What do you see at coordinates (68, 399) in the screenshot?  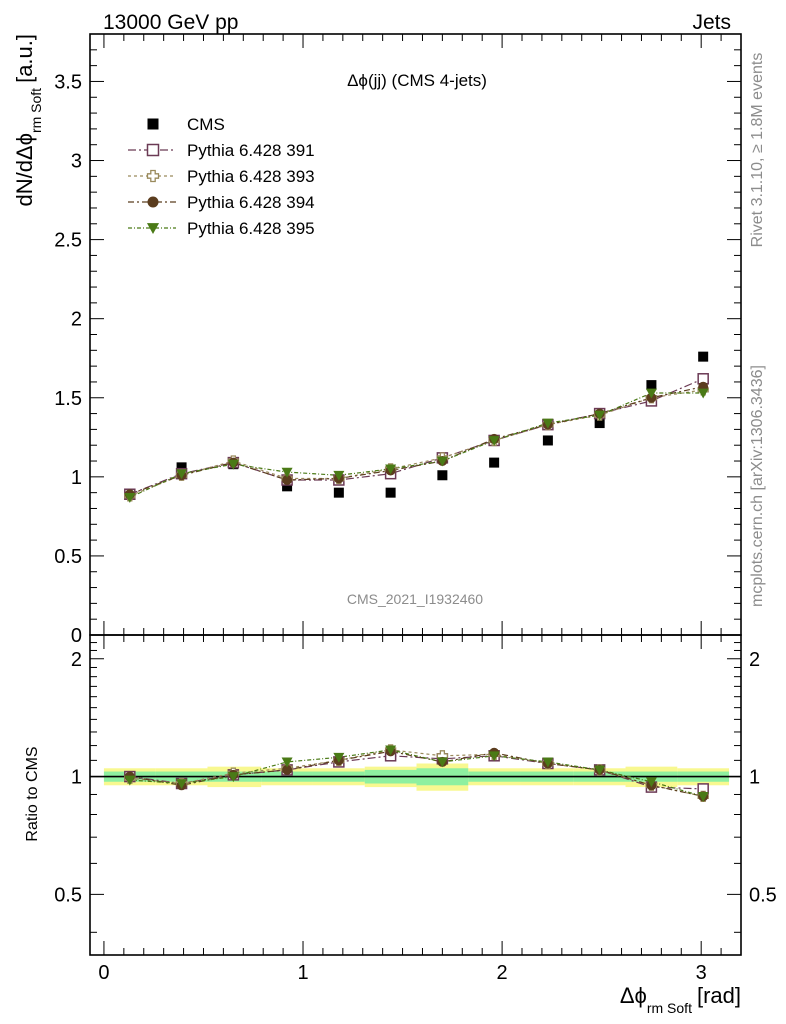 I see `main-y-tick-label: 1.5` at bounding box center [68, 399].